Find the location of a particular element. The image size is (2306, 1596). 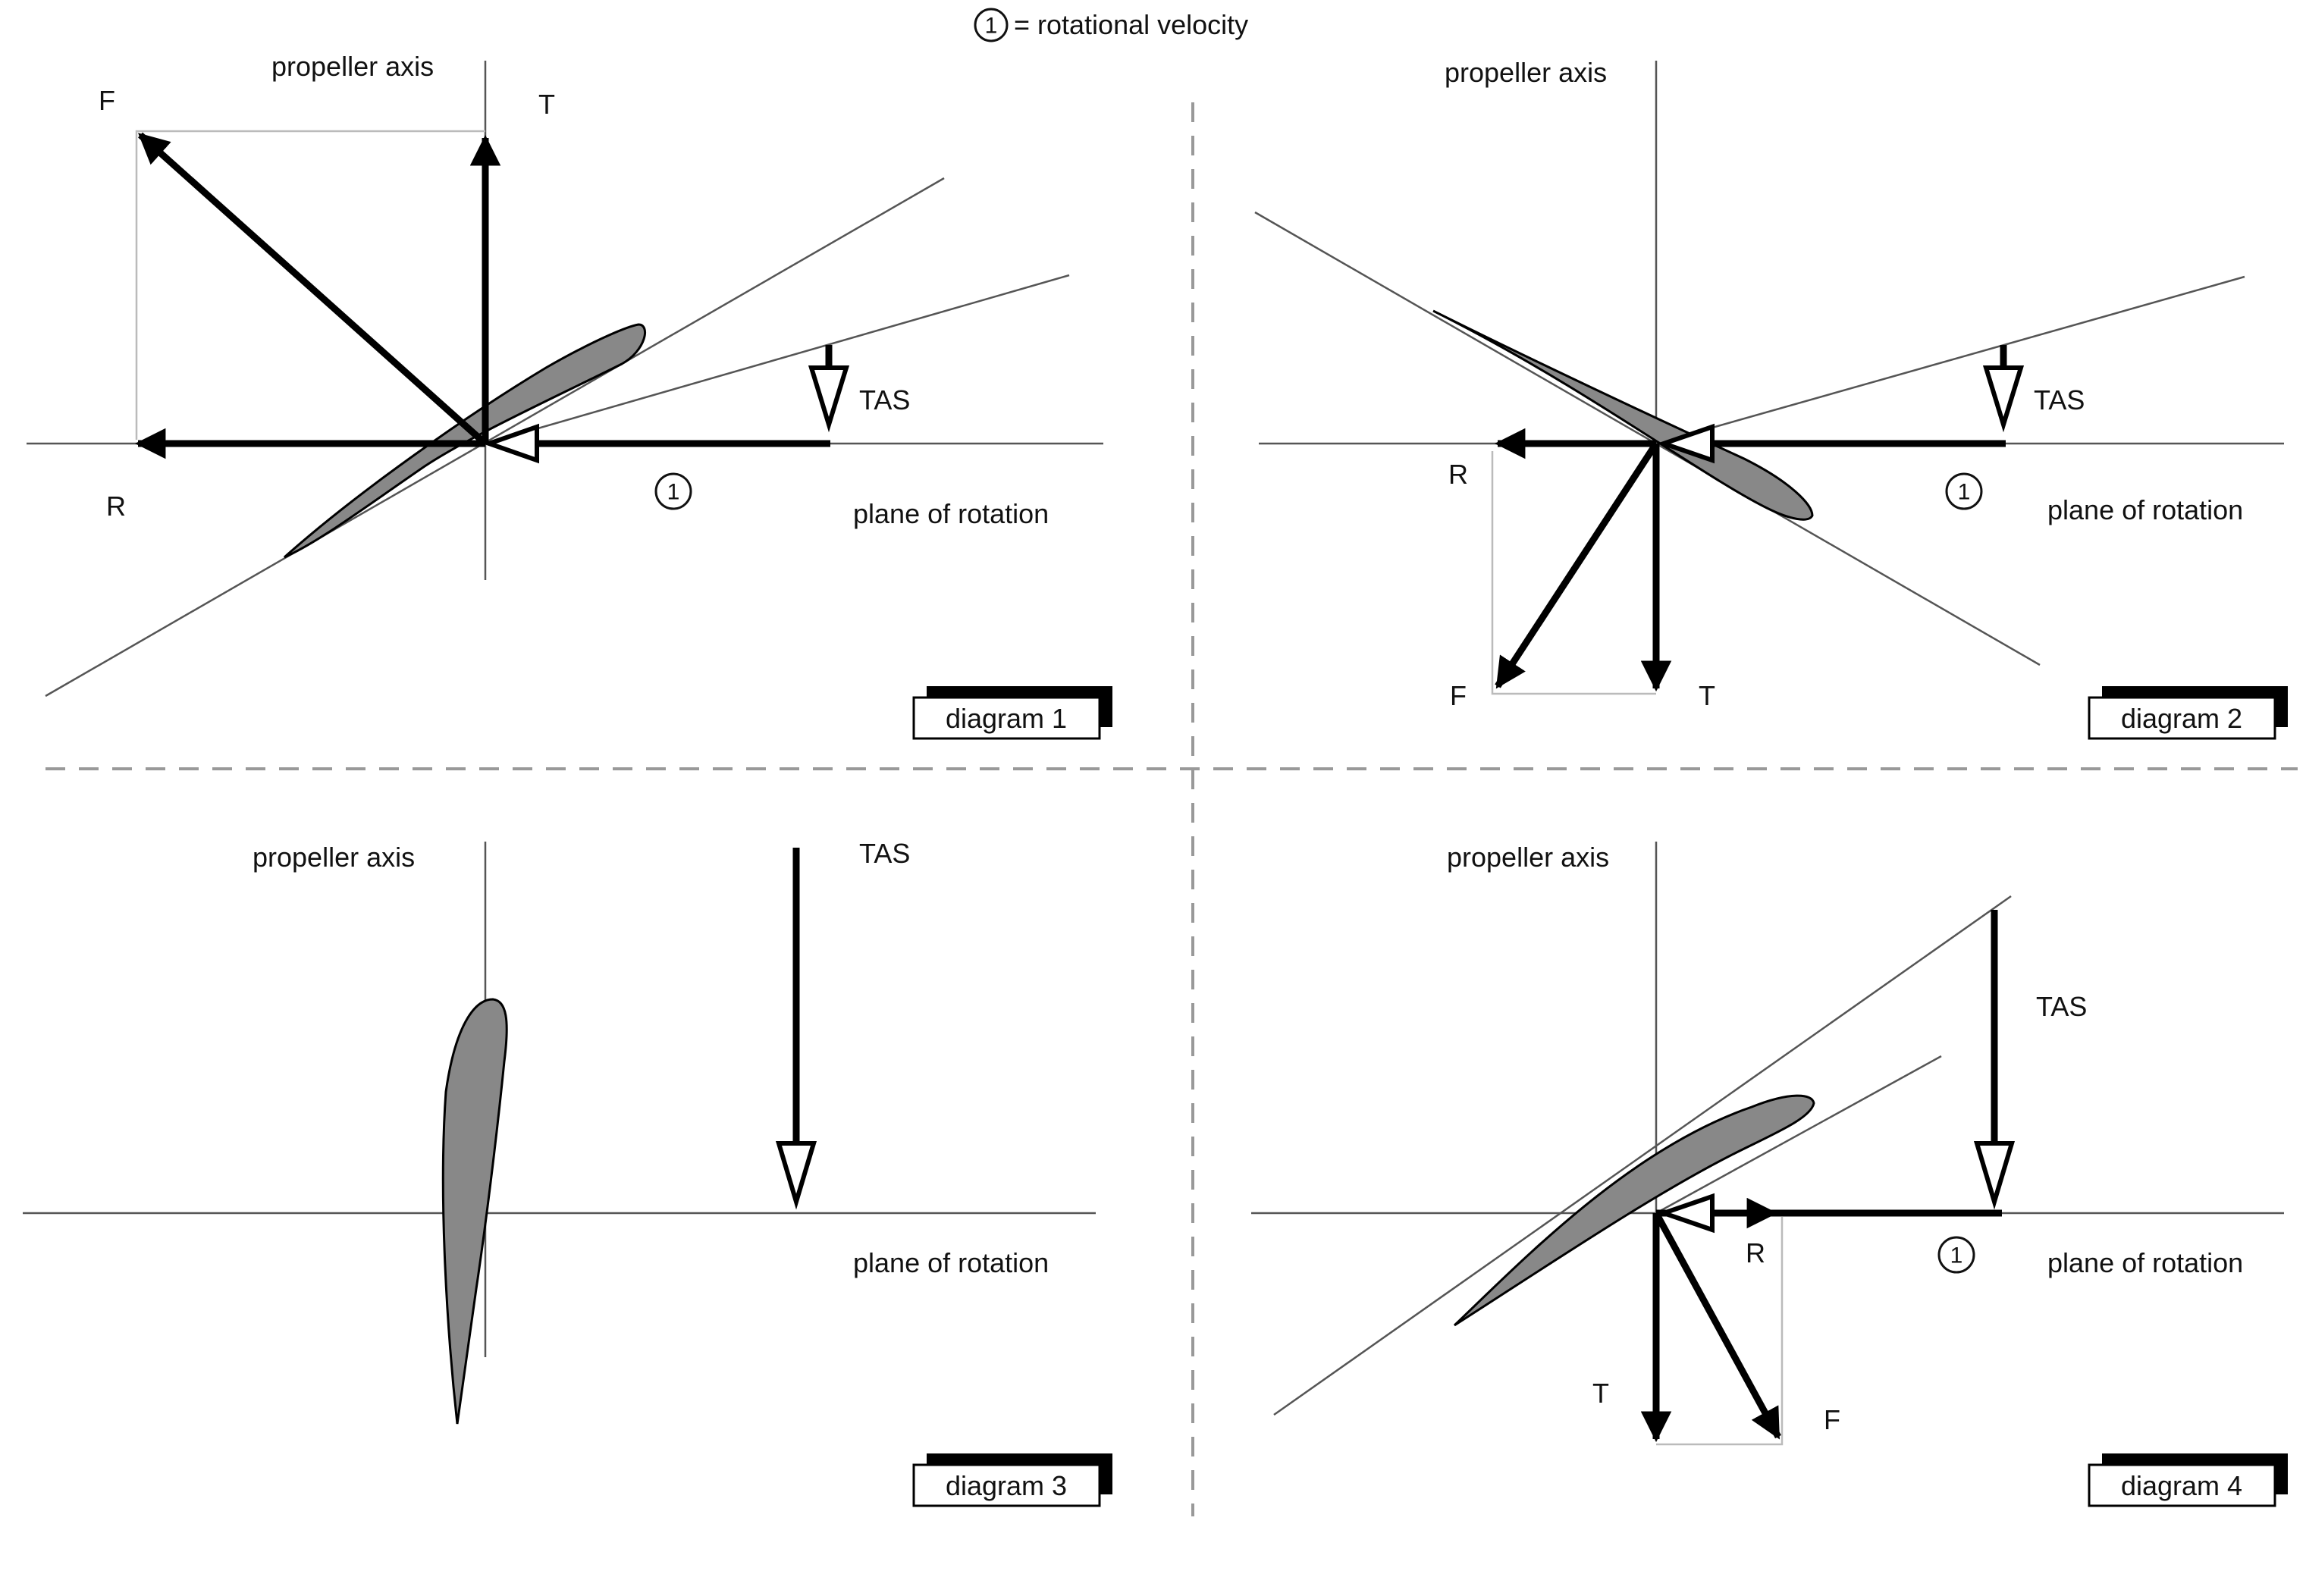

diagram-tag-label: diagram 4 is located at coordinates (2181, 1486).